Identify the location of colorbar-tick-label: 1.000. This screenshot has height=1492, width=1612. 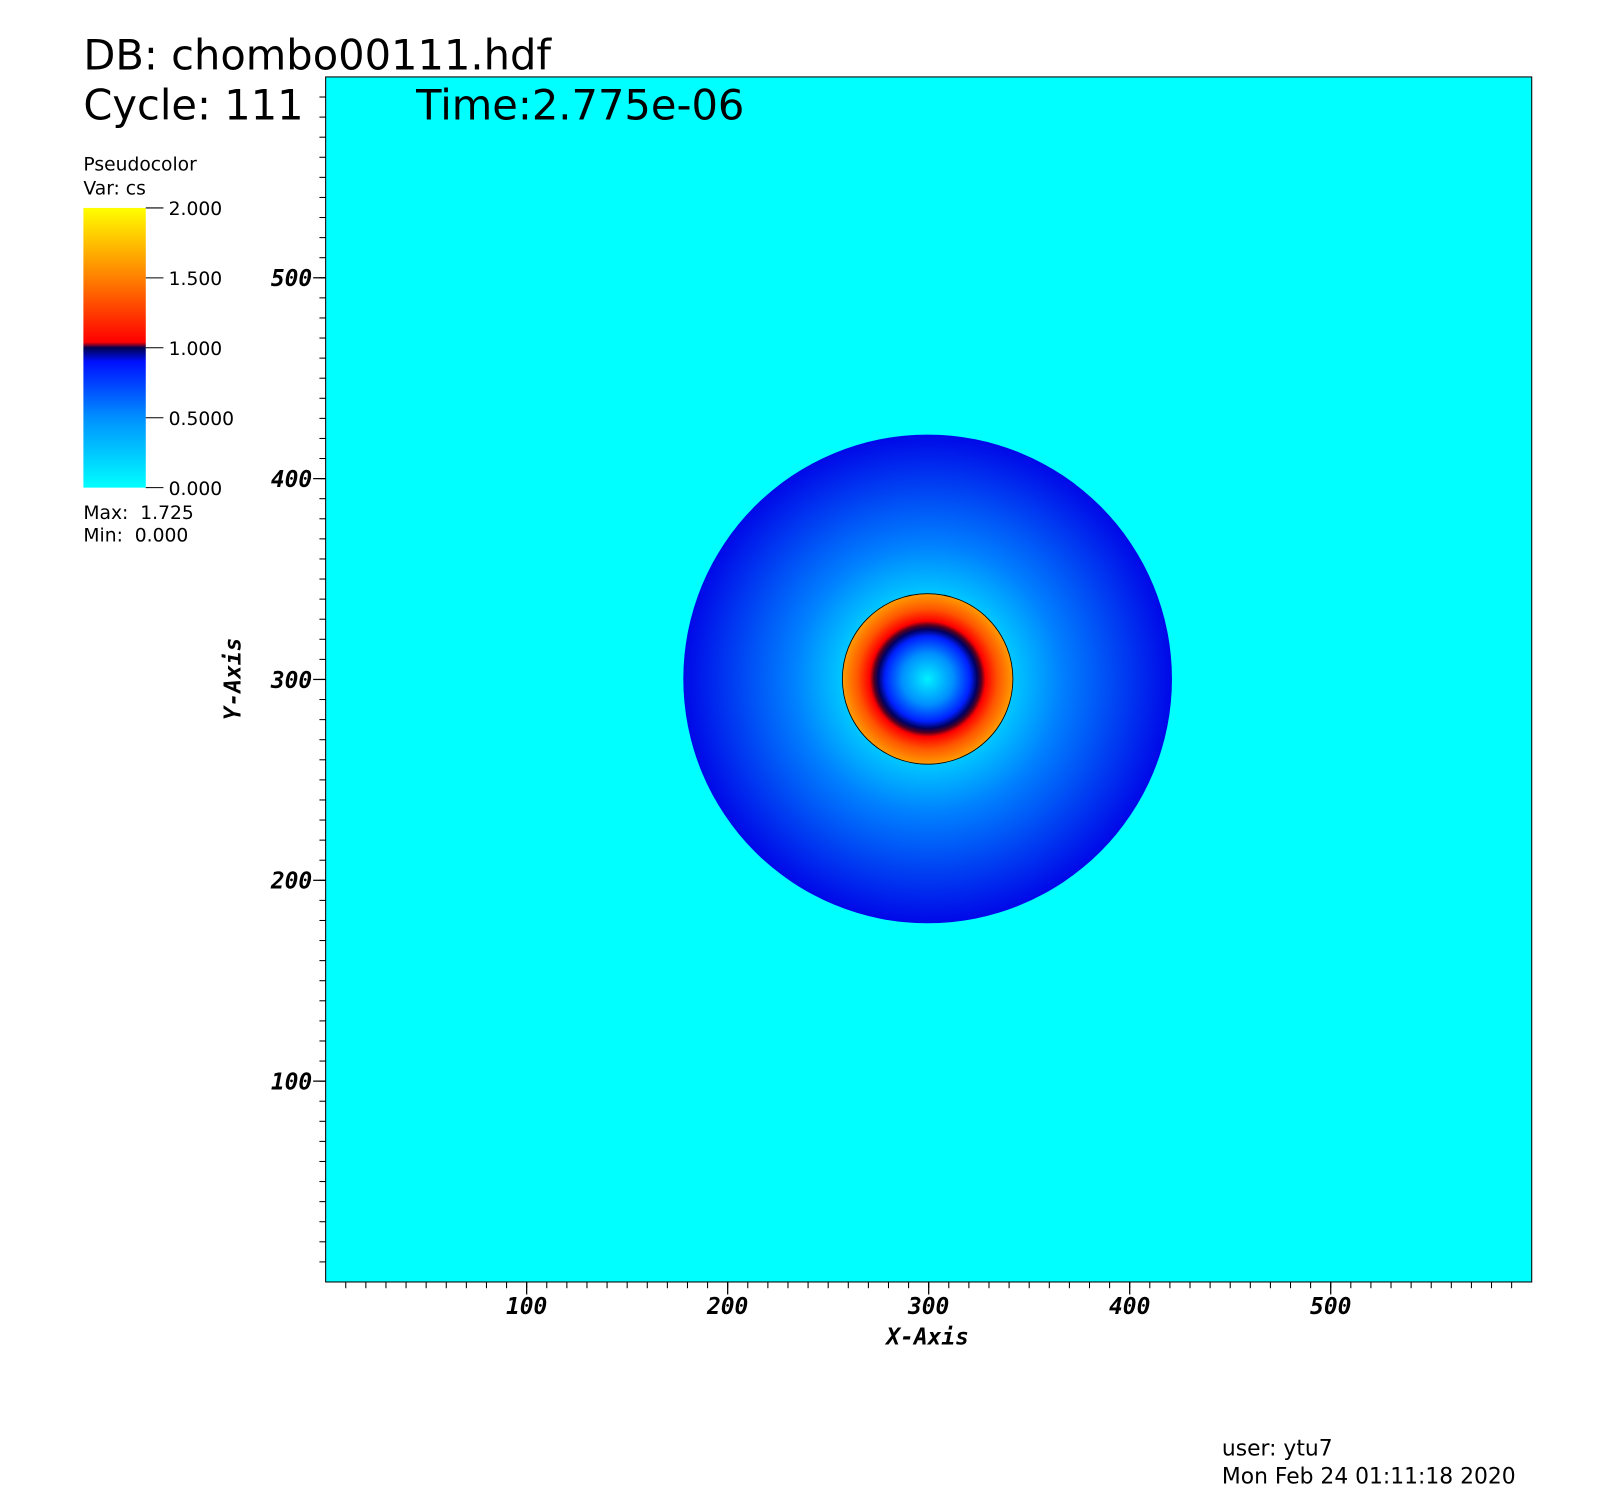
(196, 349).